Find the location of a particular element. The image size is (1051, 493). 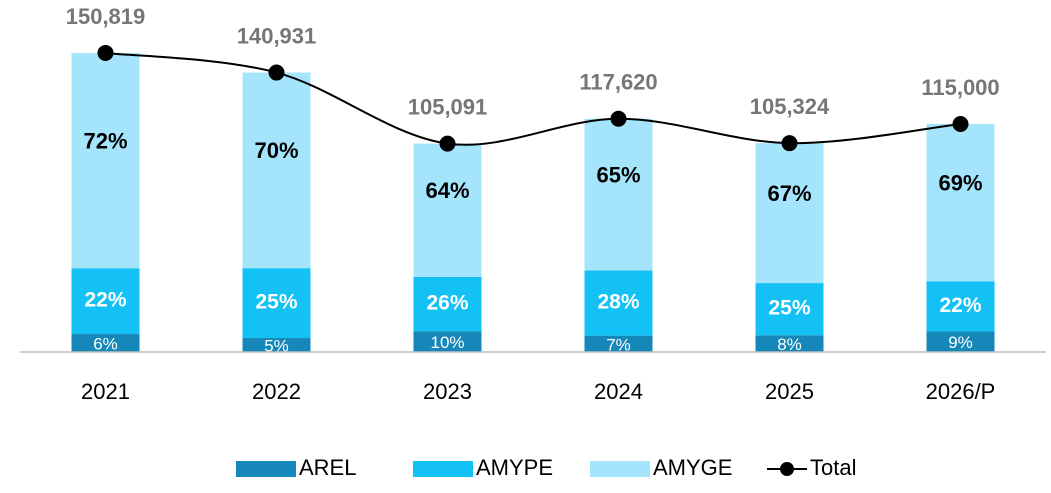

segment-label: 7% is located at coordinates (618, 344).